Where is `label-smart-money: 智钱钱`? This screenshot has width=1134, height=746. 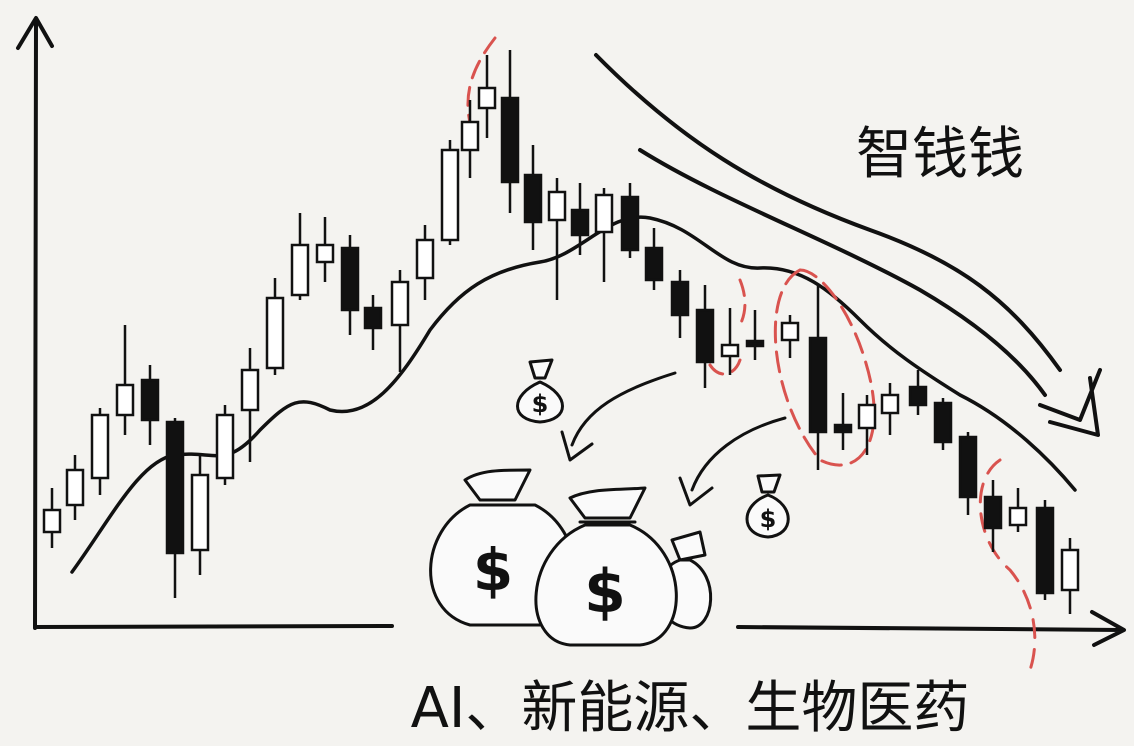
label-smart-money: 智钱钱 is located at coordinates (940, 154).